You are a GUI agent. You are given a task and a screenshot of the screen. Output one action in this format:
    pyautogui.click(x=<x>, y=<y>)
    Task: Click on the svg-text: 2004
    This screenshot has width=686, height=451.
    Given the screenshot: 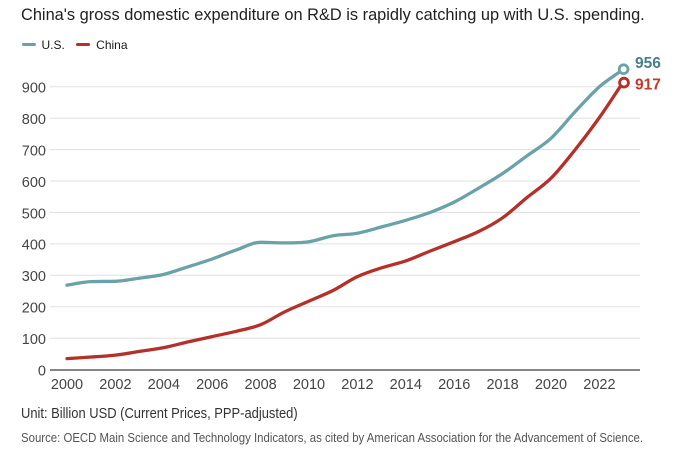 What is the action you would take?
    pyautogui.click(x=164, y=385)
    